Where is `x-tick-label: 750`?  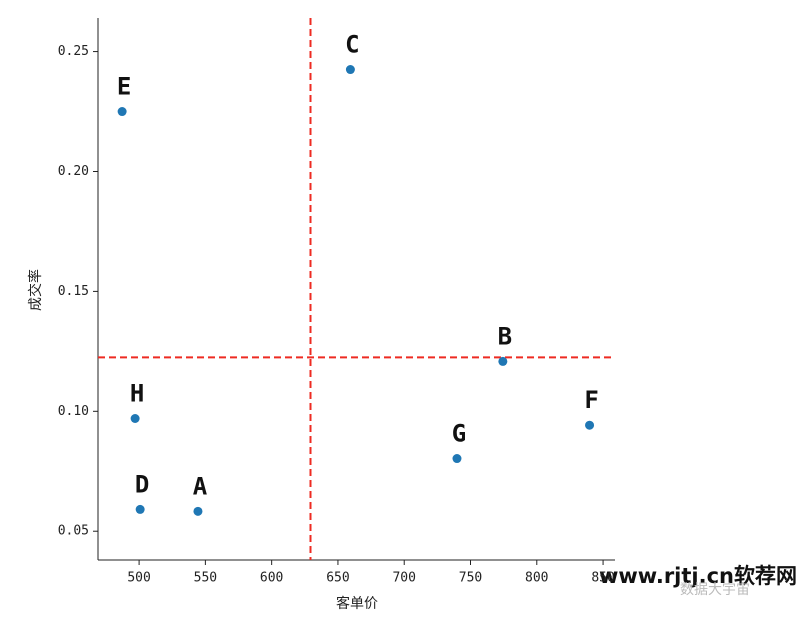
x-tick-label: 750 is located at coordinates (470, 578).